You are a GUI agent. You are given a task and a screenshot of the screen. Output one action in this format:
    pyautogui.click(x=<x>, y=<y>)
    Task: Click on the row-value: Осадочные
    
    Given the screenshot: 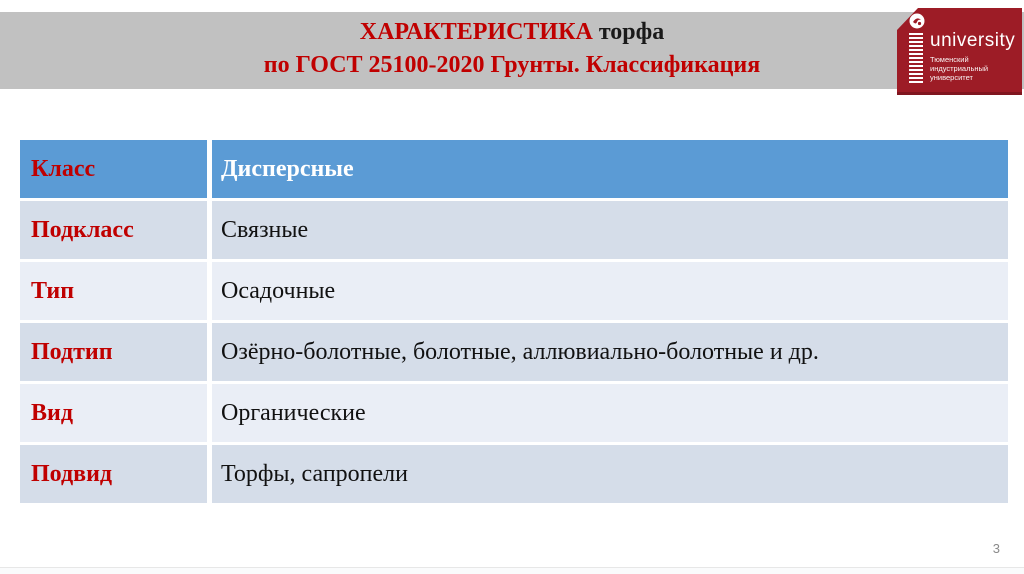 What is the action you would take?
    pyautogui.click(x=610, y=291)
    